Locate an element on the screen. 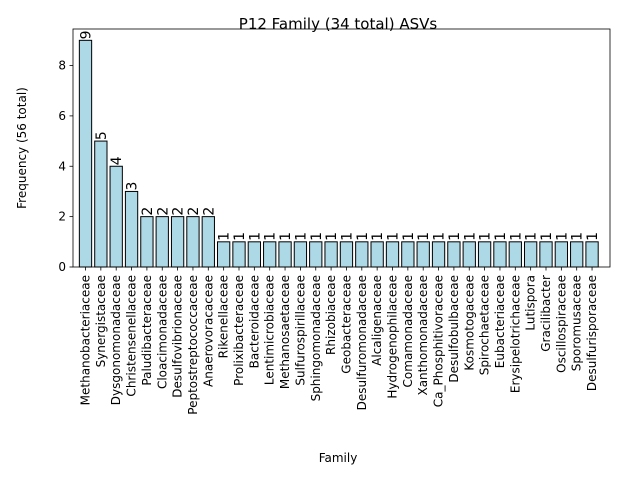  x-tick-label: Cloacimonadaceae is located at coordinates (162, 332).